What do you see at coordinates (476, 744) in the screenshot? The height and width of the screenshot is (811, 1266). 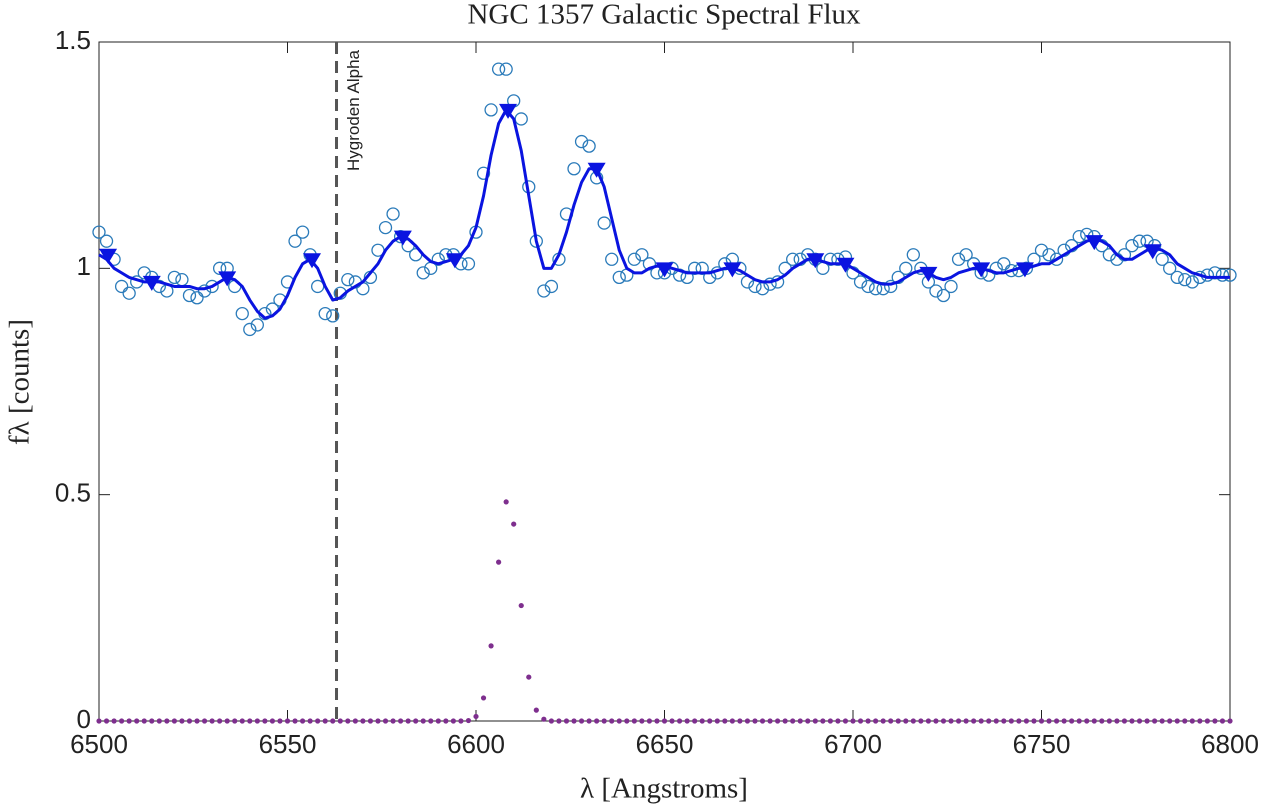 I see `x-tick-label: 6600` at bounding box center [476, 744].